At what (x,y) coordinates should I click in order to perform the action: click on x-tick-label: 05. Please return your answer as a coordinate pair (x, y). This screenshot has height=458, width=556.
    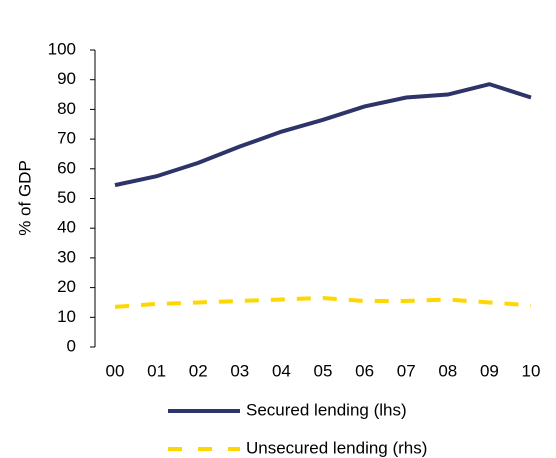
    Looking at the image, I should click on (323, 370).